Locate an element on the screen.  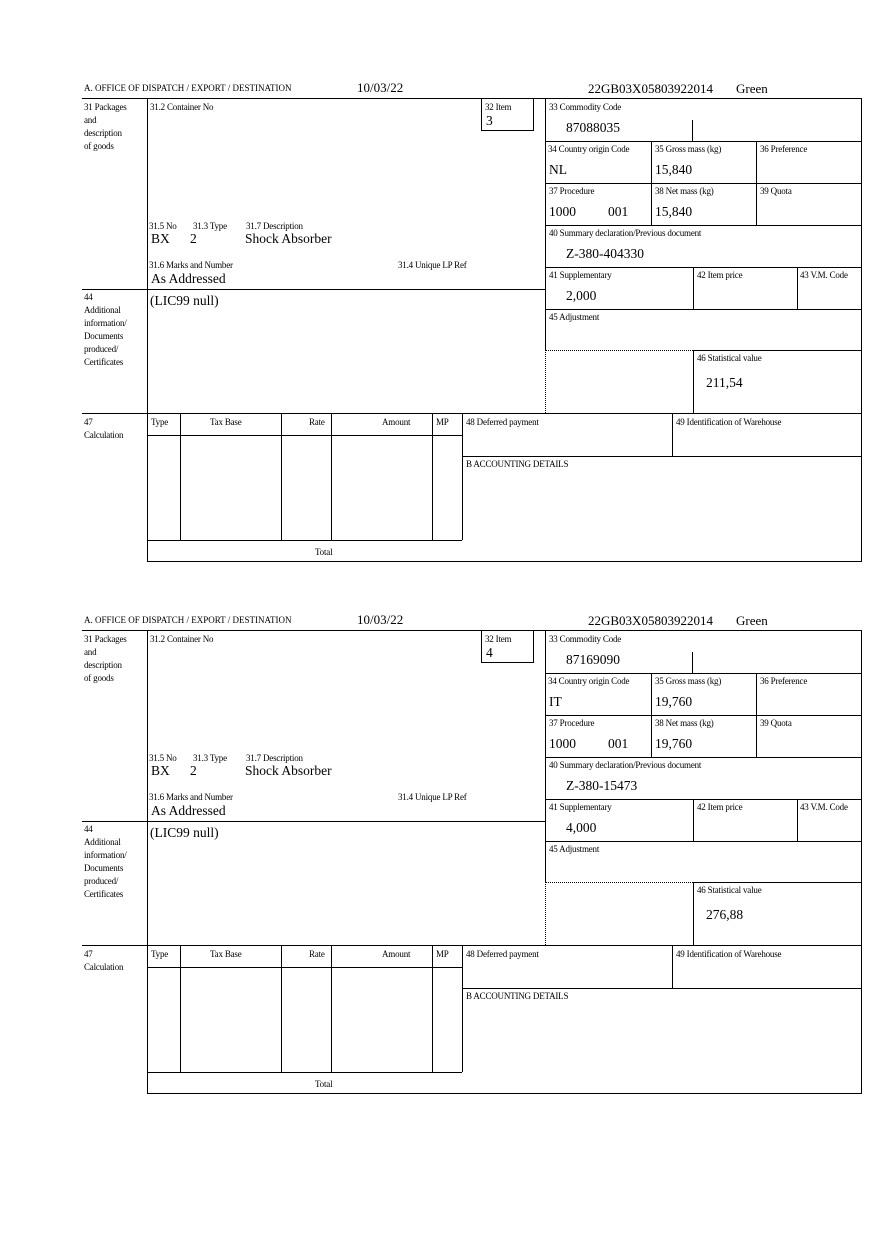
supplementary-label: 41 Supplementary is located at coordinates (580, 807).